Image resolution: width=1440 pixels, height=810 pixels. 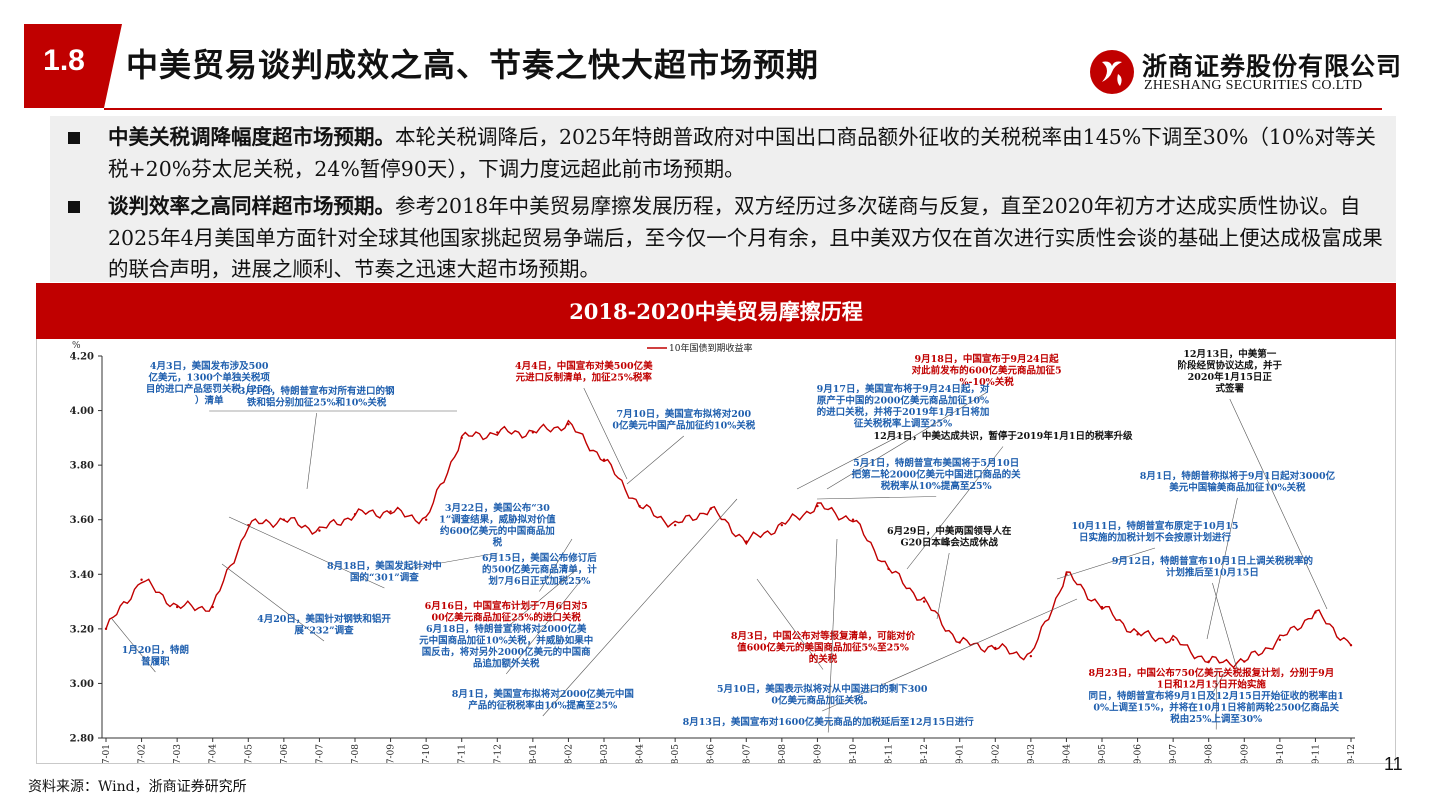 I want to click on x-tick-label: 19-08, so click(x=1210, y=753).